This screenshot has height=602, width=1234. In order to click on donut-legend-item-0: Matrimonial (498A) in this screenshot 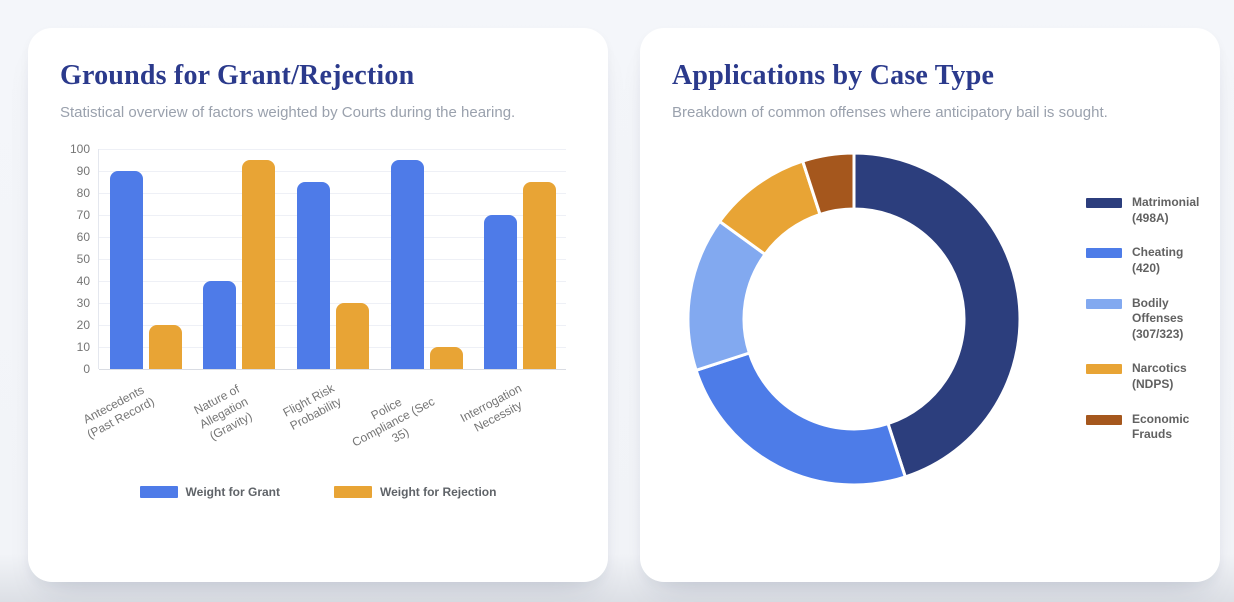, I will do `click(1142, 210)`.